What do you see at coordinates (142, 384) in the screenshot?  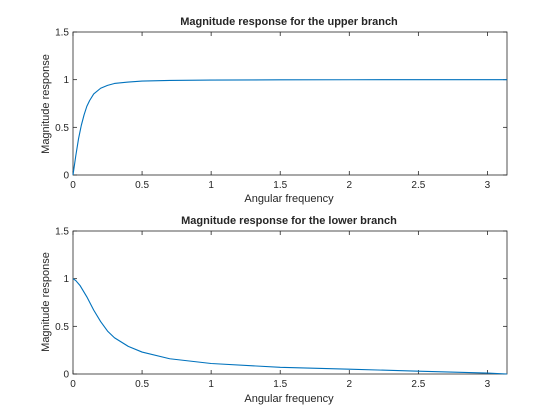 I see `lower-xtick-label: 0.5` at bounding box center [142, 384].